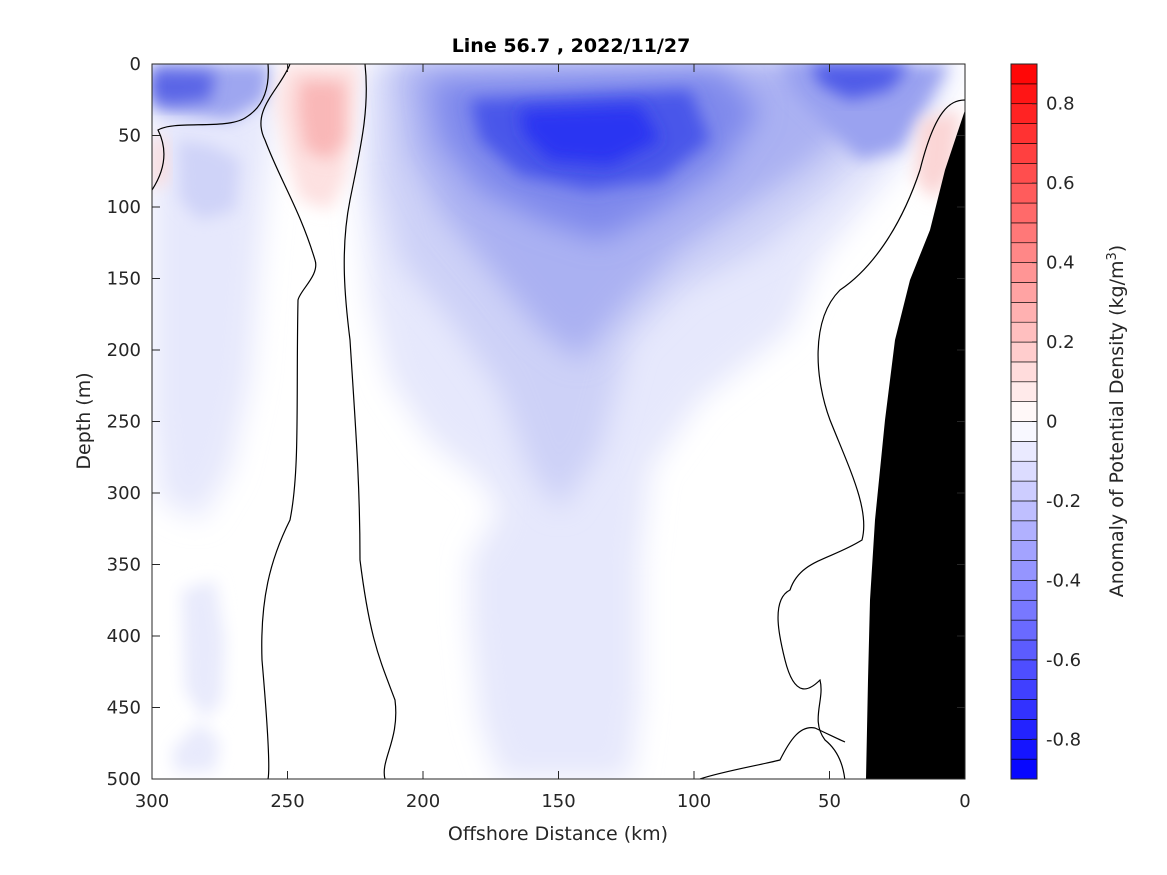 The width and height of the screenshot is (1167, 875). What do you see at coordinates (694, 801) in the screenshot?
I see `x-tick-label: 100` at bounding box center [694, 801].